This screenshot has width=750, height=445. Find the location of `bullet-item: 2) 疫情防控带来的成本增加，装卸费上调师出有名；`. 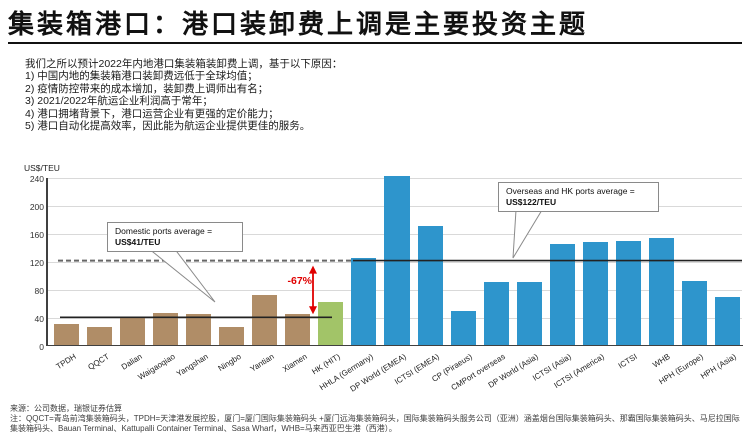

bullet-item: 2) 疫情防控带来的成本增加，装卸费上调师出有名； is located at coordinates (147, 88).